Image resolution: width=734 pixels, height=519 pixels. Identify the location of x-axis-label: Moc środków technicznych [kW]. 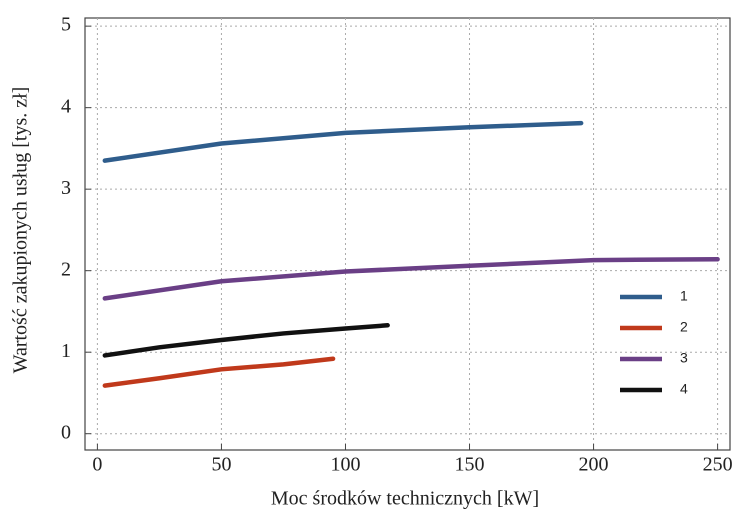
(405, 499).